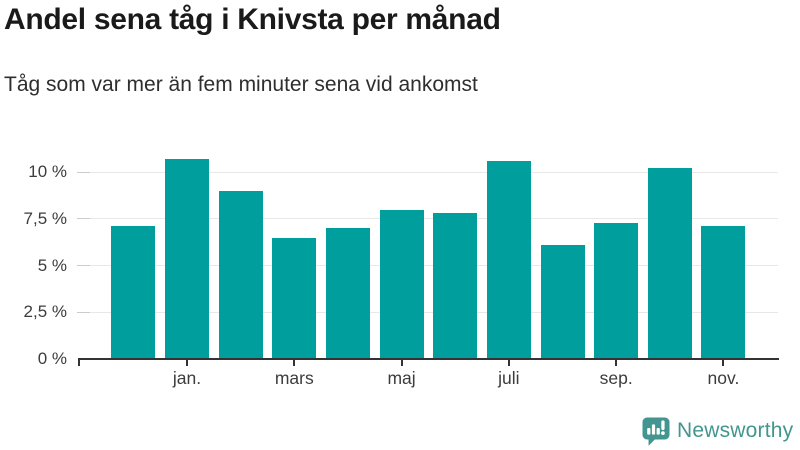  I want to click on bar-juni, so click(455, 286).